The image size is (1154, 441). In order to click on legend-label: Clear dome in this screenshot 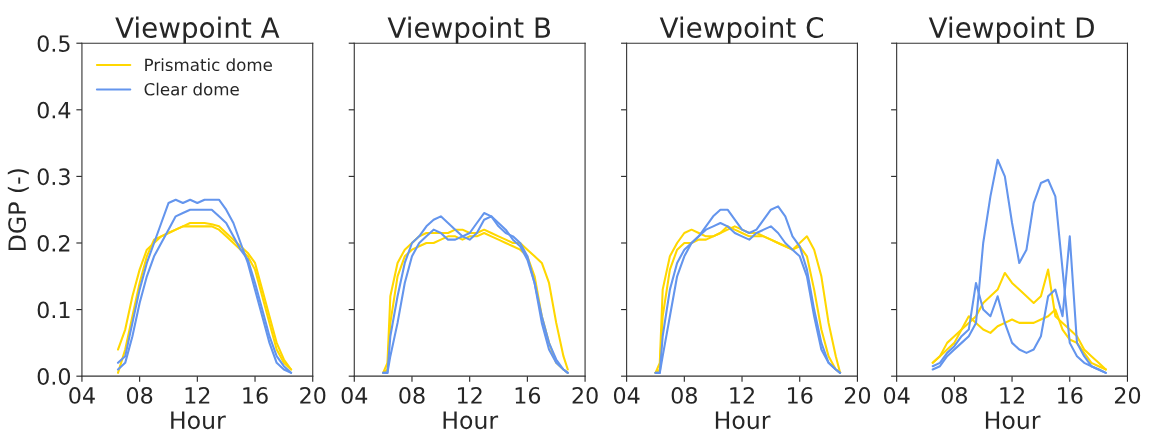, I will do `click(191, 89)`.